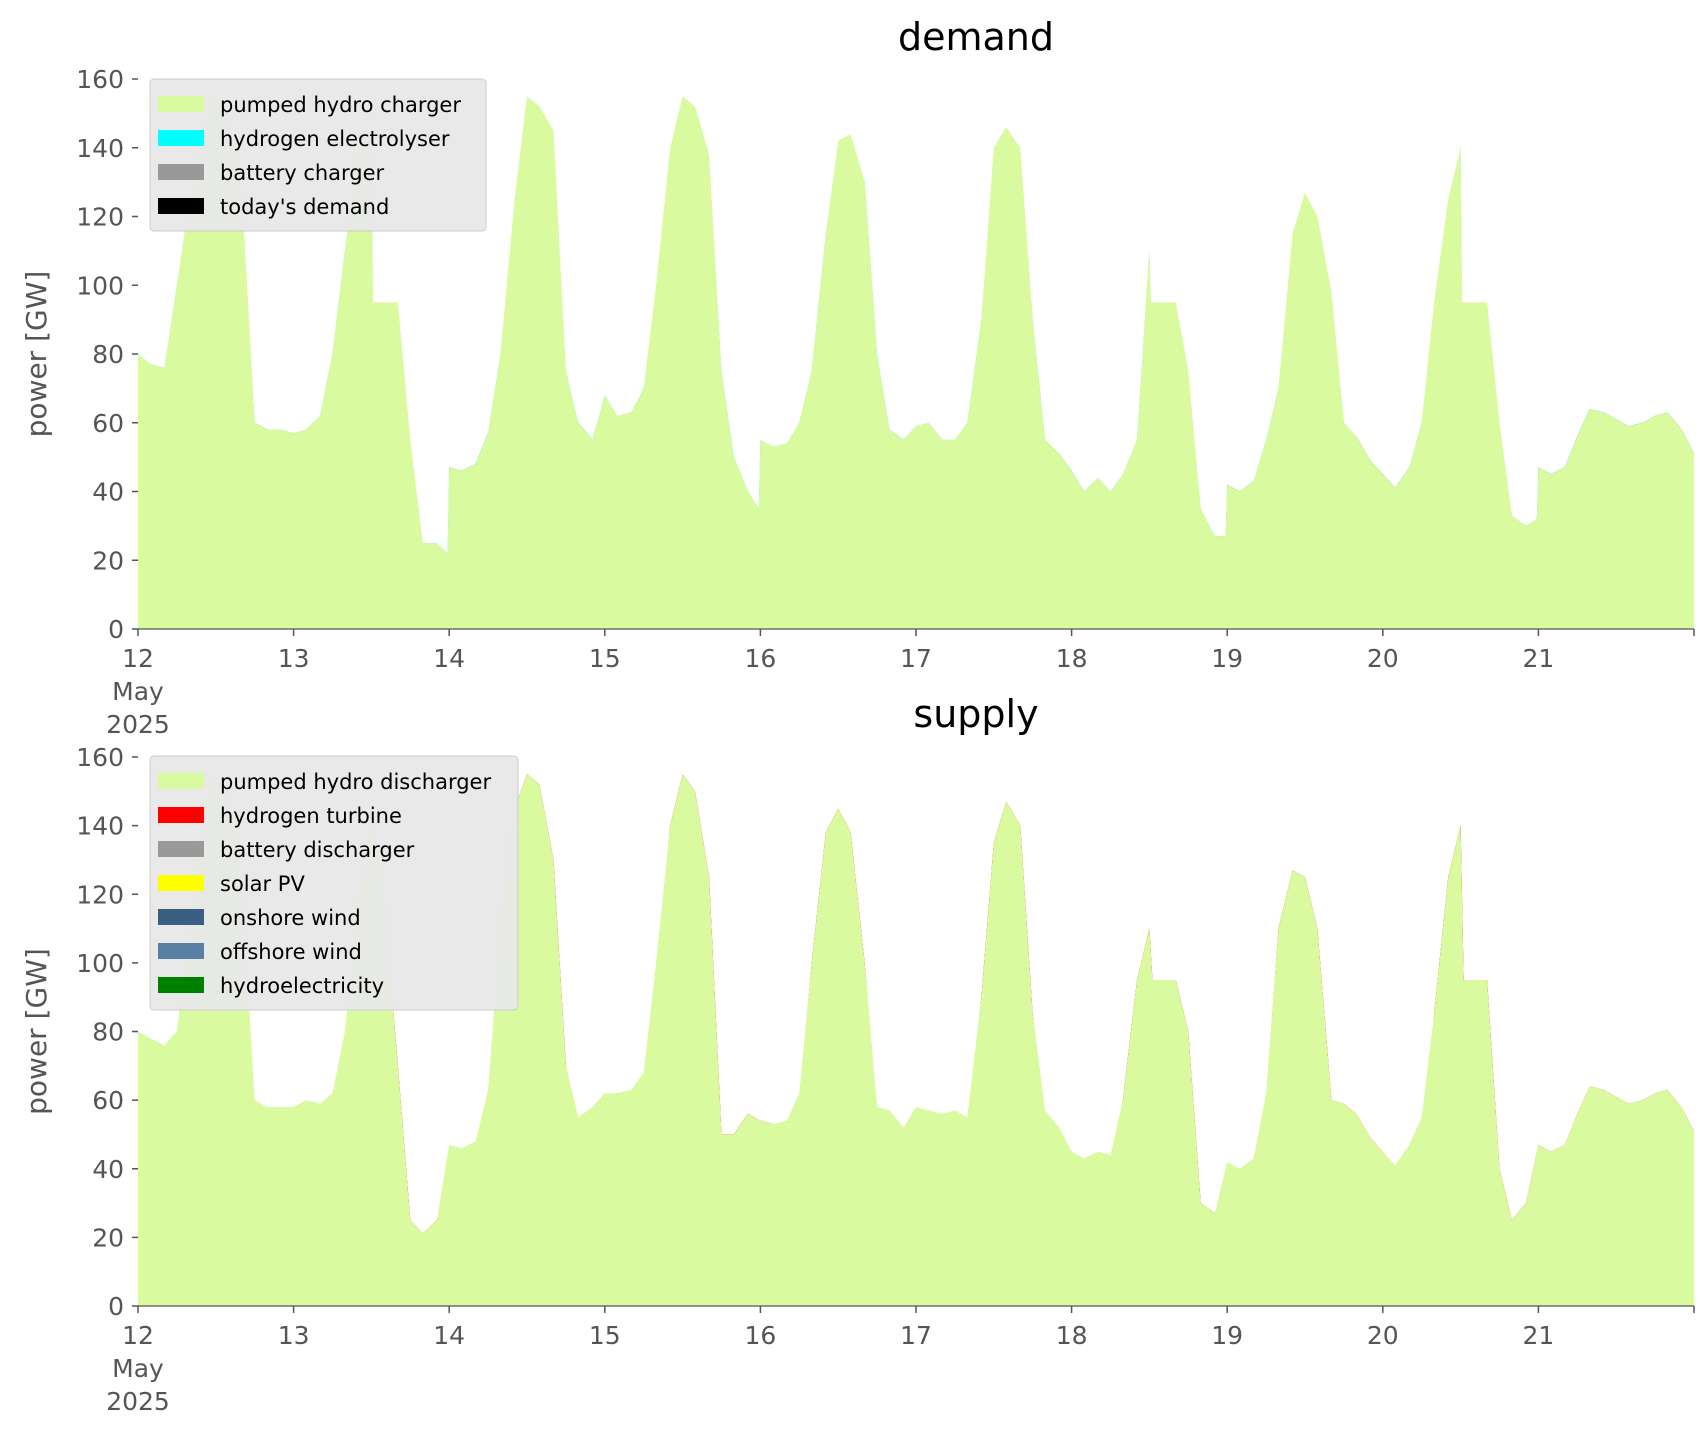 This screenshot has width=1706, height=1435. I want to click on legend-label: hydrogen turbine, so click(311, 816).